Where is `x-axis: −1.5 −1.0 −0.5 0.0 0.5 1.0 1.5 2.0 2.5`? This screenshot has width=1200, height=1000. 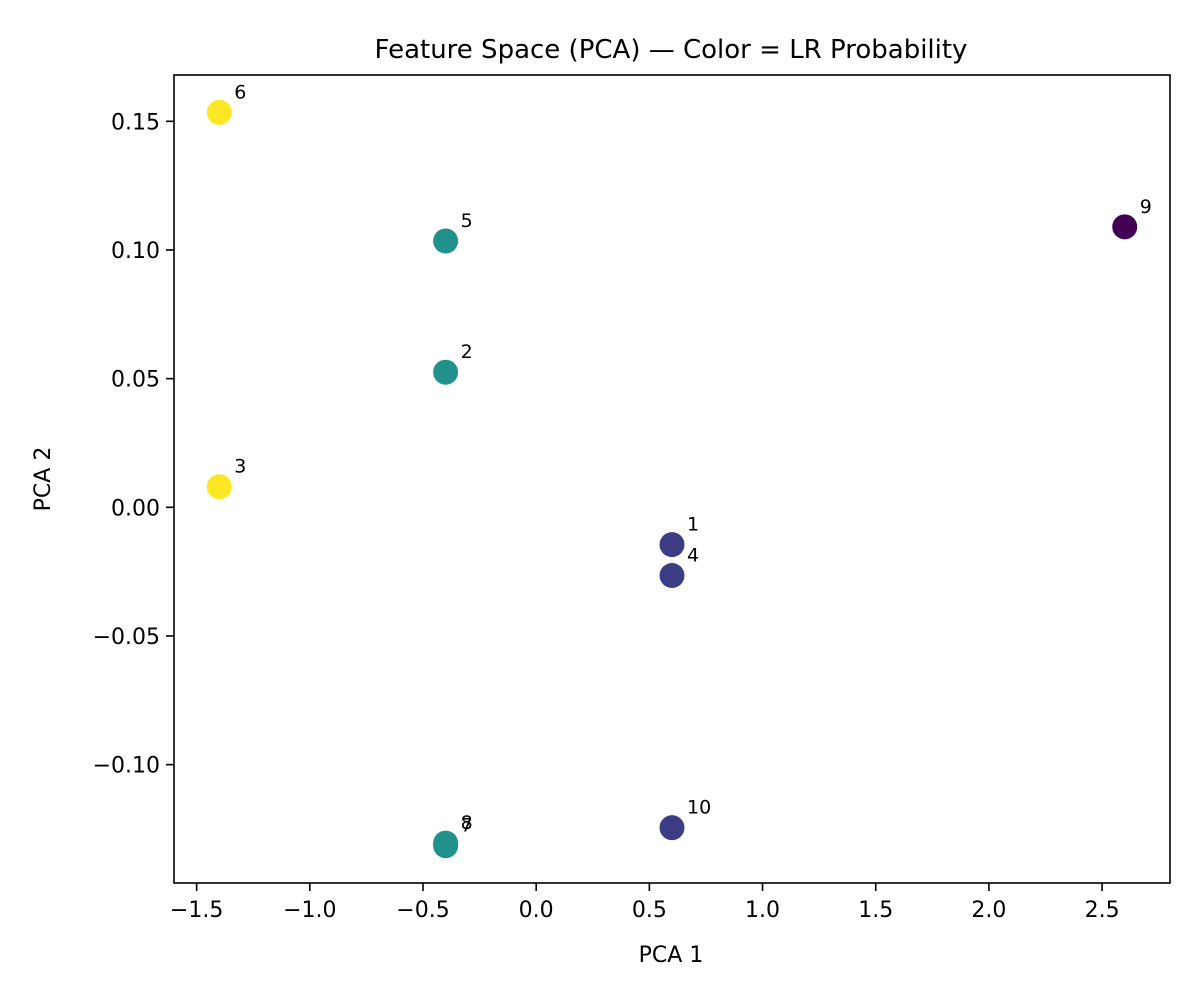 x-axis: −1.5 −1.0 −0.5 0.0 0.5 1.0 1.5 2.0 2.5 is located at coordinates (645, 903).